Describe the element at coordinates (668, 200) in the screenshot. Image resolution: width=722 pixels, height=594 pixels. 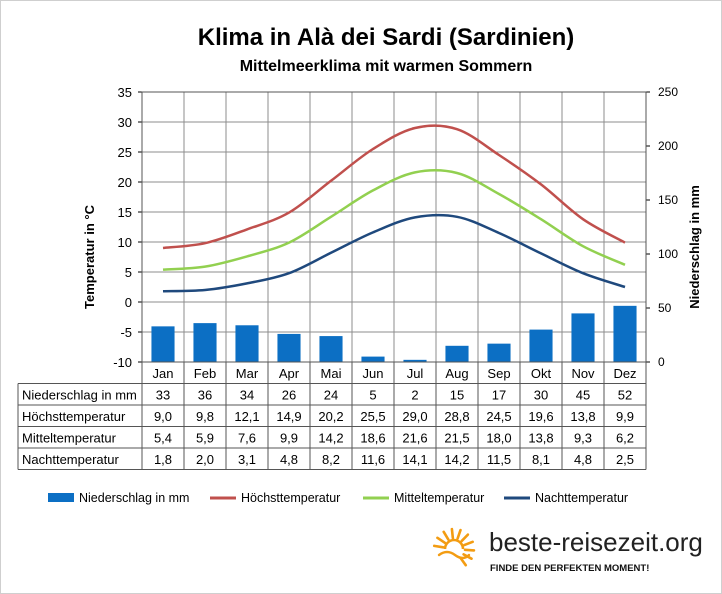
I see `y-right-tick-label: 150` at that location.